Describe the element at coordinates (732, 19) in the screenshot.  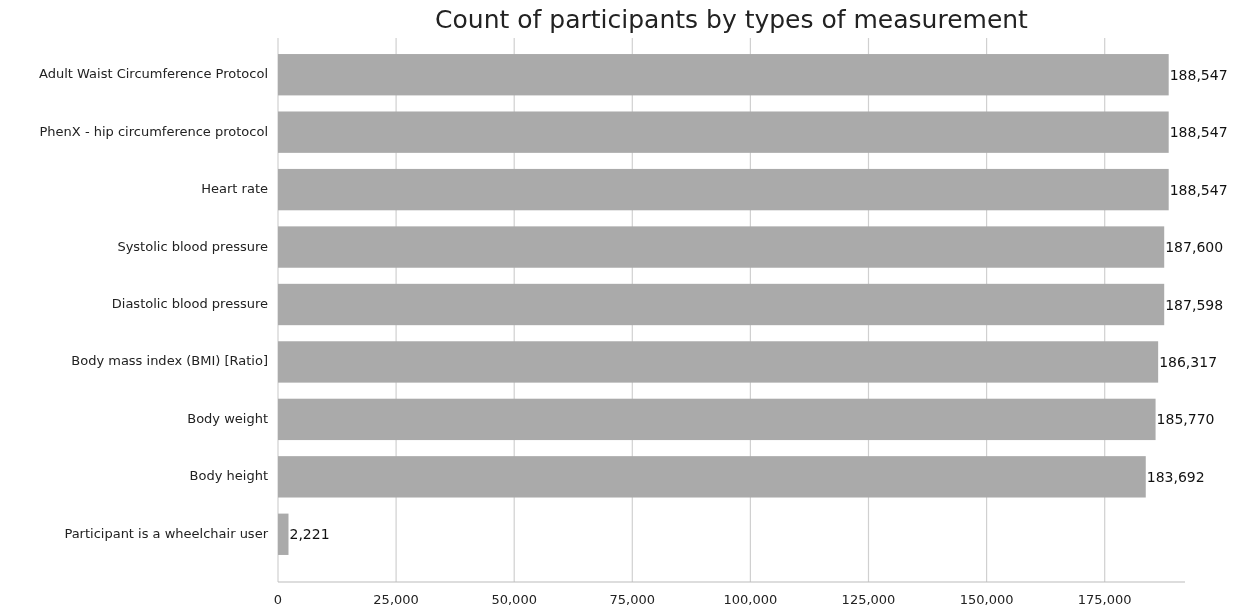
I see `chart-title: Count of participants by types of measurement` at that location.